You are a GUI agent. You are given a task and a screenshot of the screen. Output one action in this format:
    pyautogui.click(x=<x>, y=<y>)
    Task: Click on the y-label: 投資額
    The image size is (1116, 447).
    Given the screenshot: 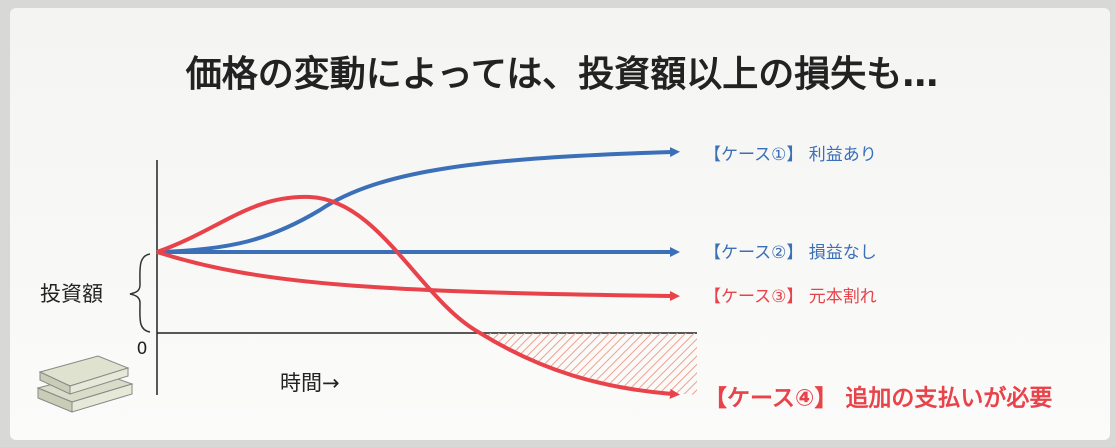 What is the action you would take?
    pyautogui.click(x=71, y=294)
    